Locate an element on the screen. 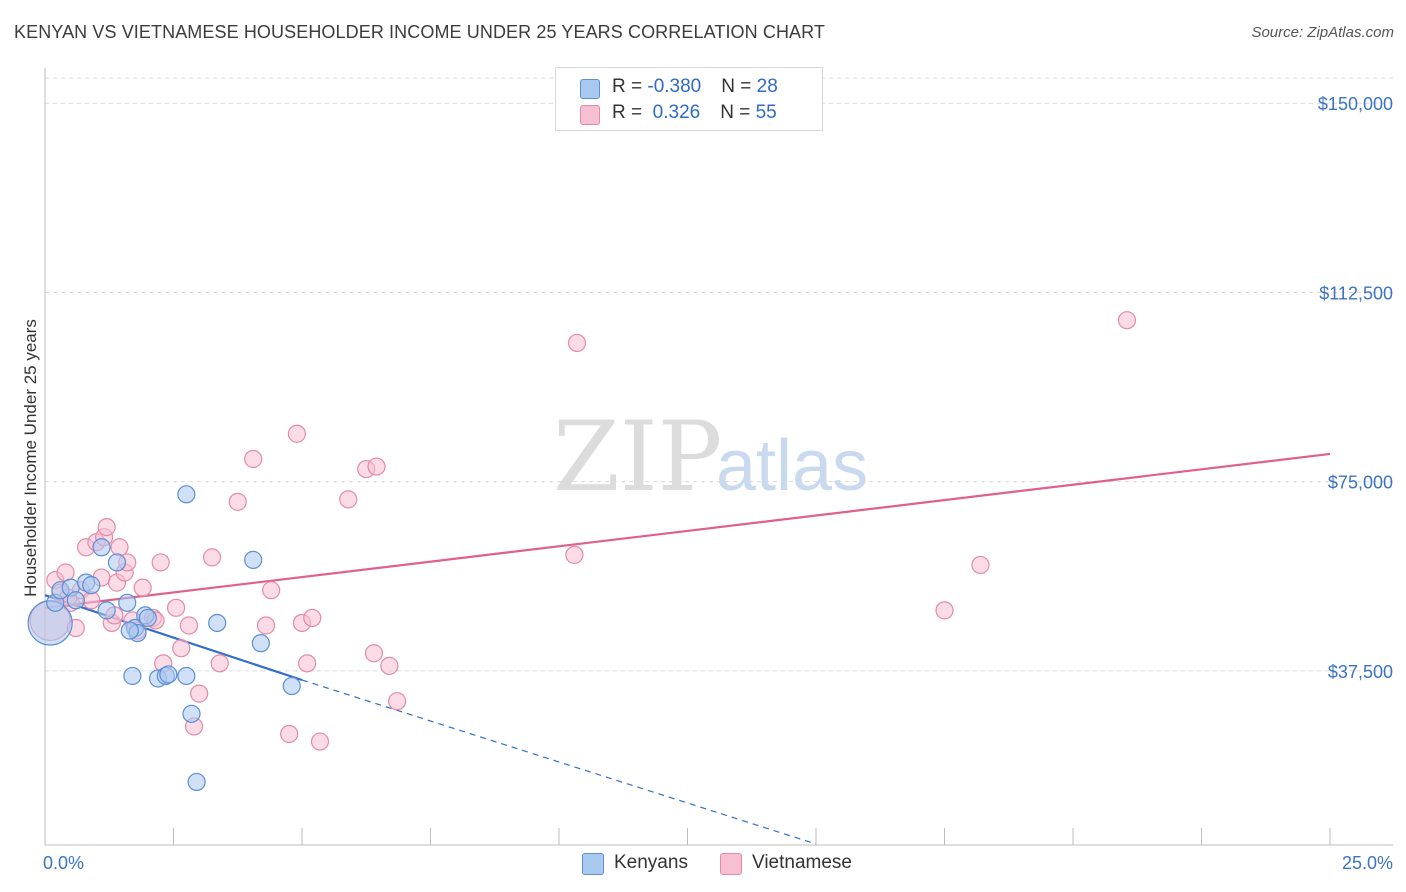 This screenshot has width=1406, height=892. y-tick-label: $150,000 is located at coordinates (1355, 104).